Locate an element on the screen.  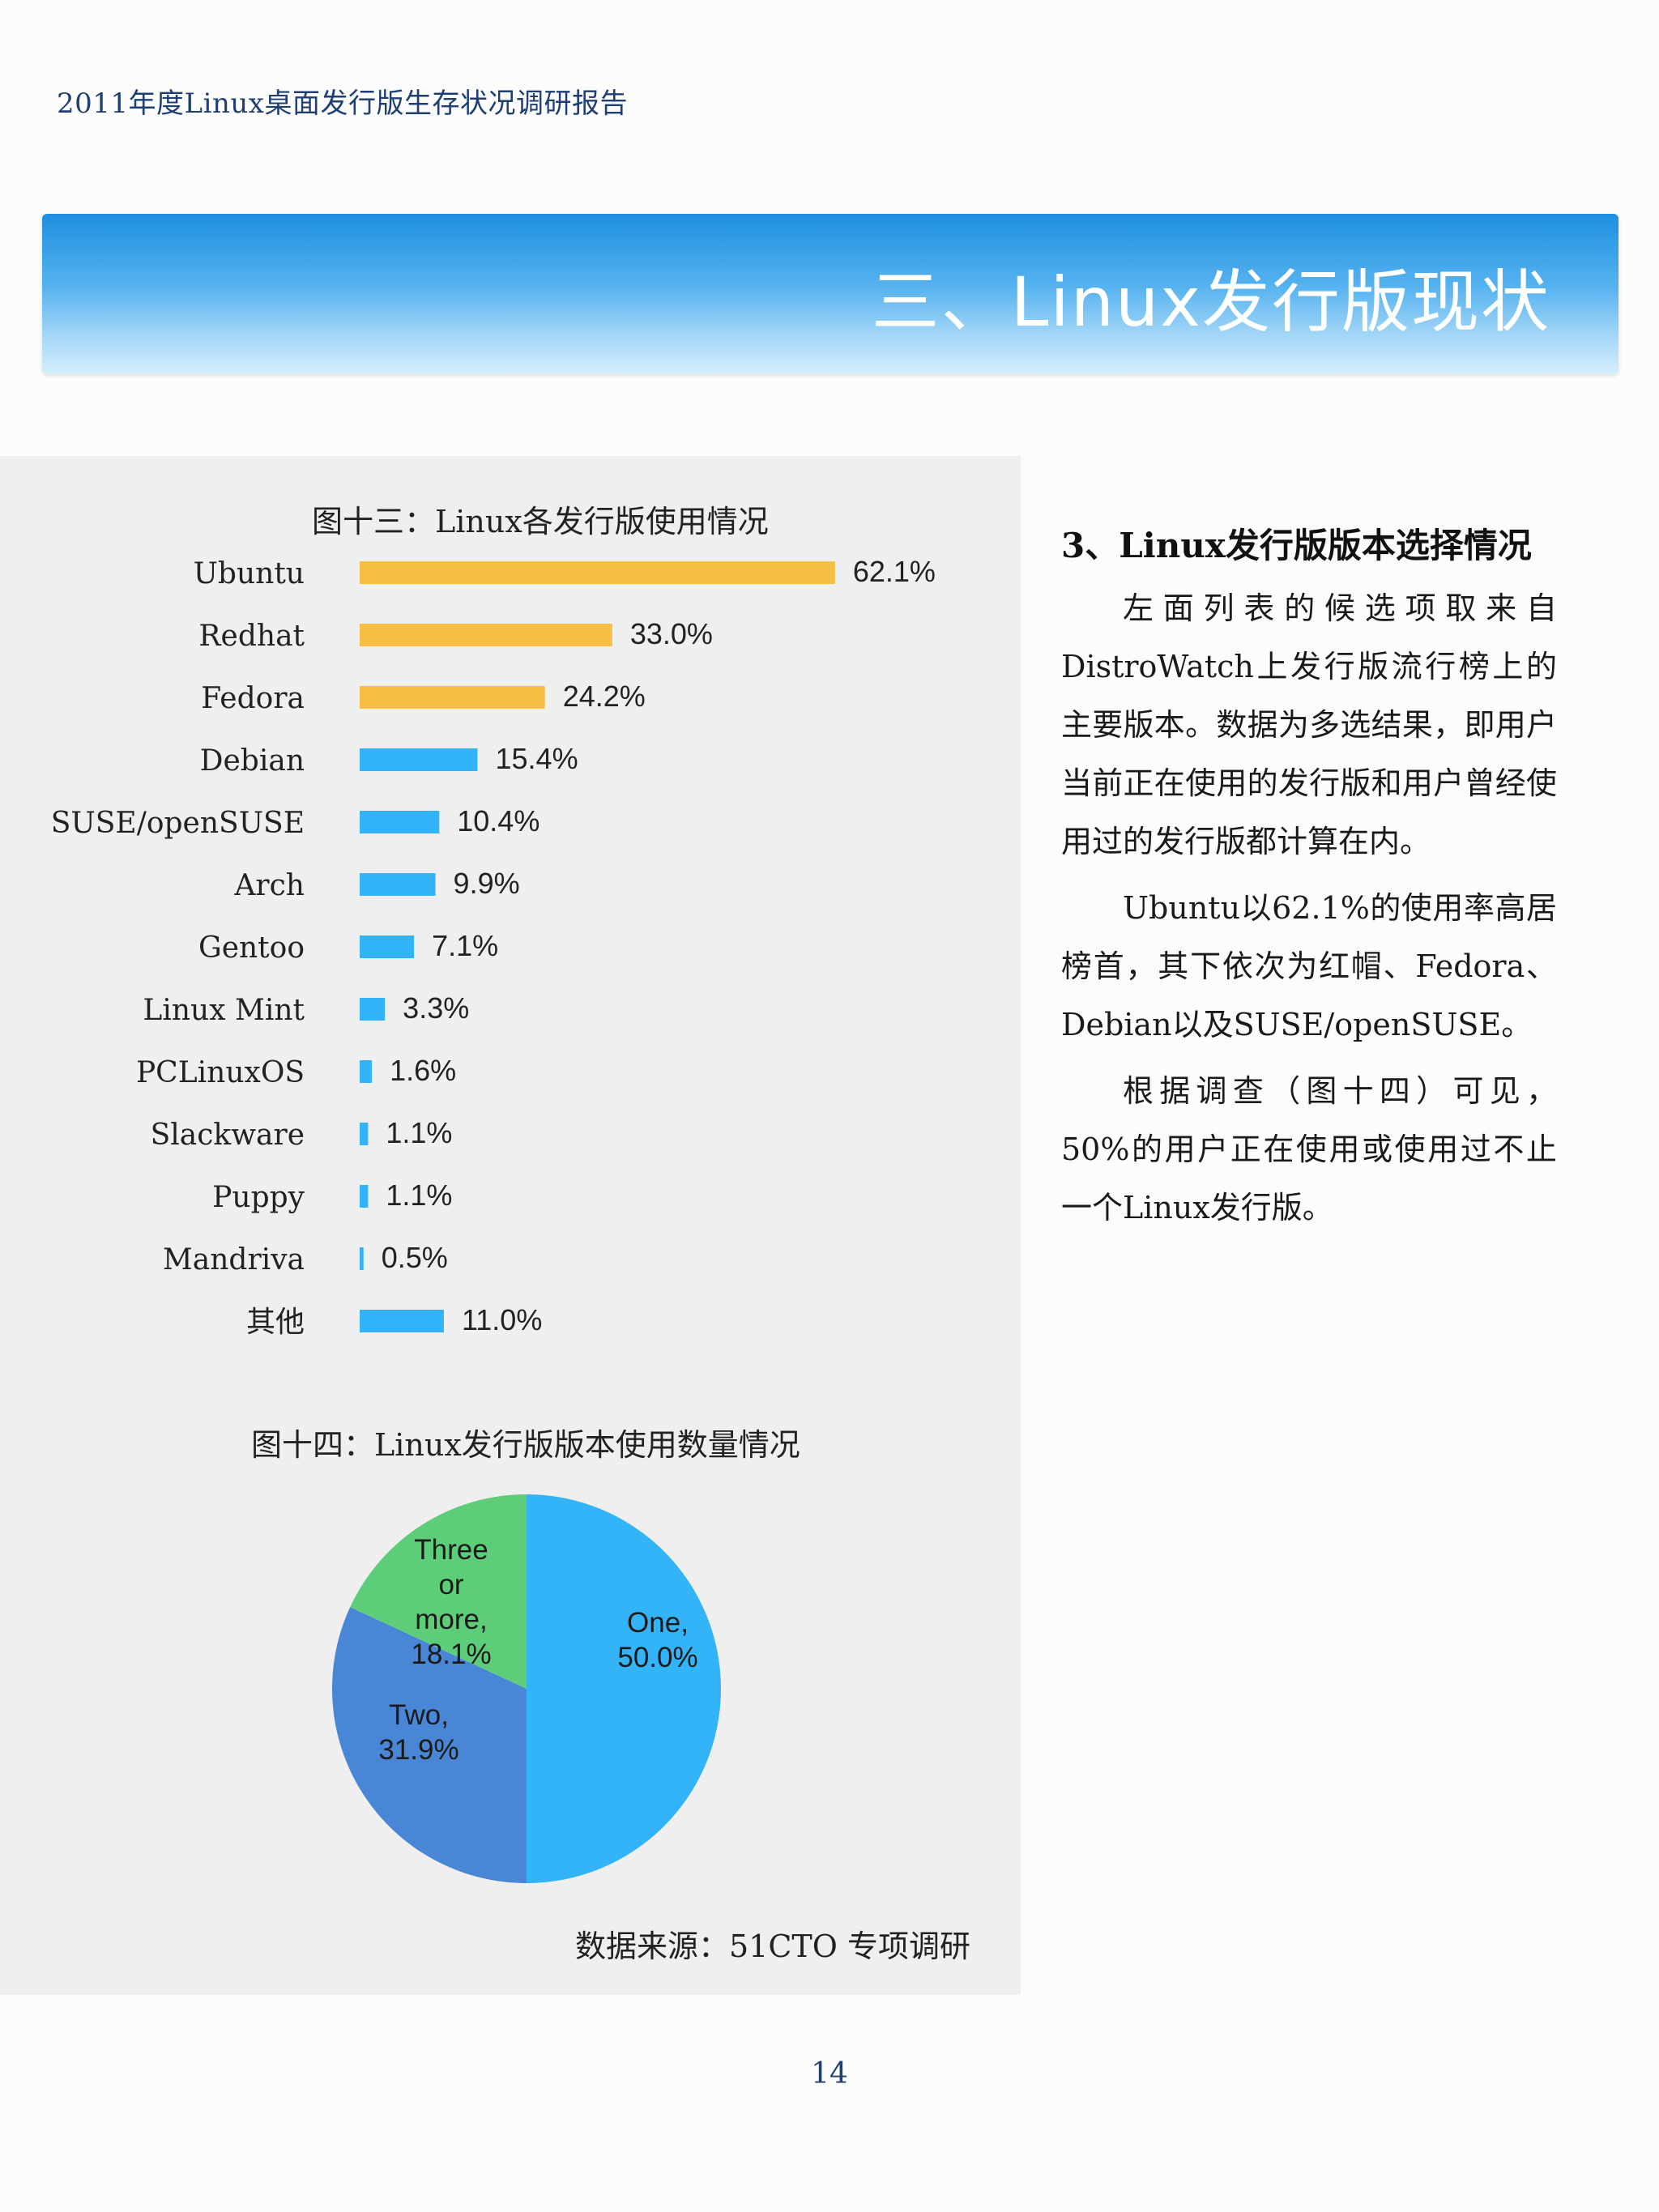
bar-category-label: PCLinuxOS is located at coordinates (220, 1072).